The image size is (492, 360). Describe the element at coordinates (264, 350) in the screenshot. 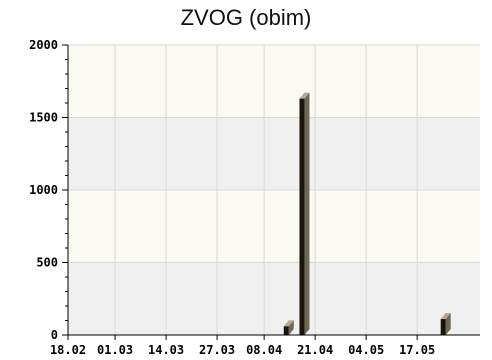

I see `x-tick-label: 08.04` at that location.